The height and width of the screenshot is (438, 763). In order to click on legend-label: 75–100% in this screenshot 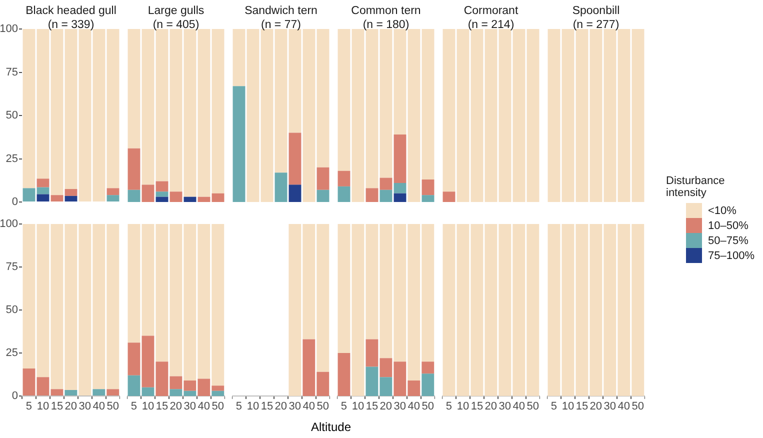, I will do `click(731, 256)`.